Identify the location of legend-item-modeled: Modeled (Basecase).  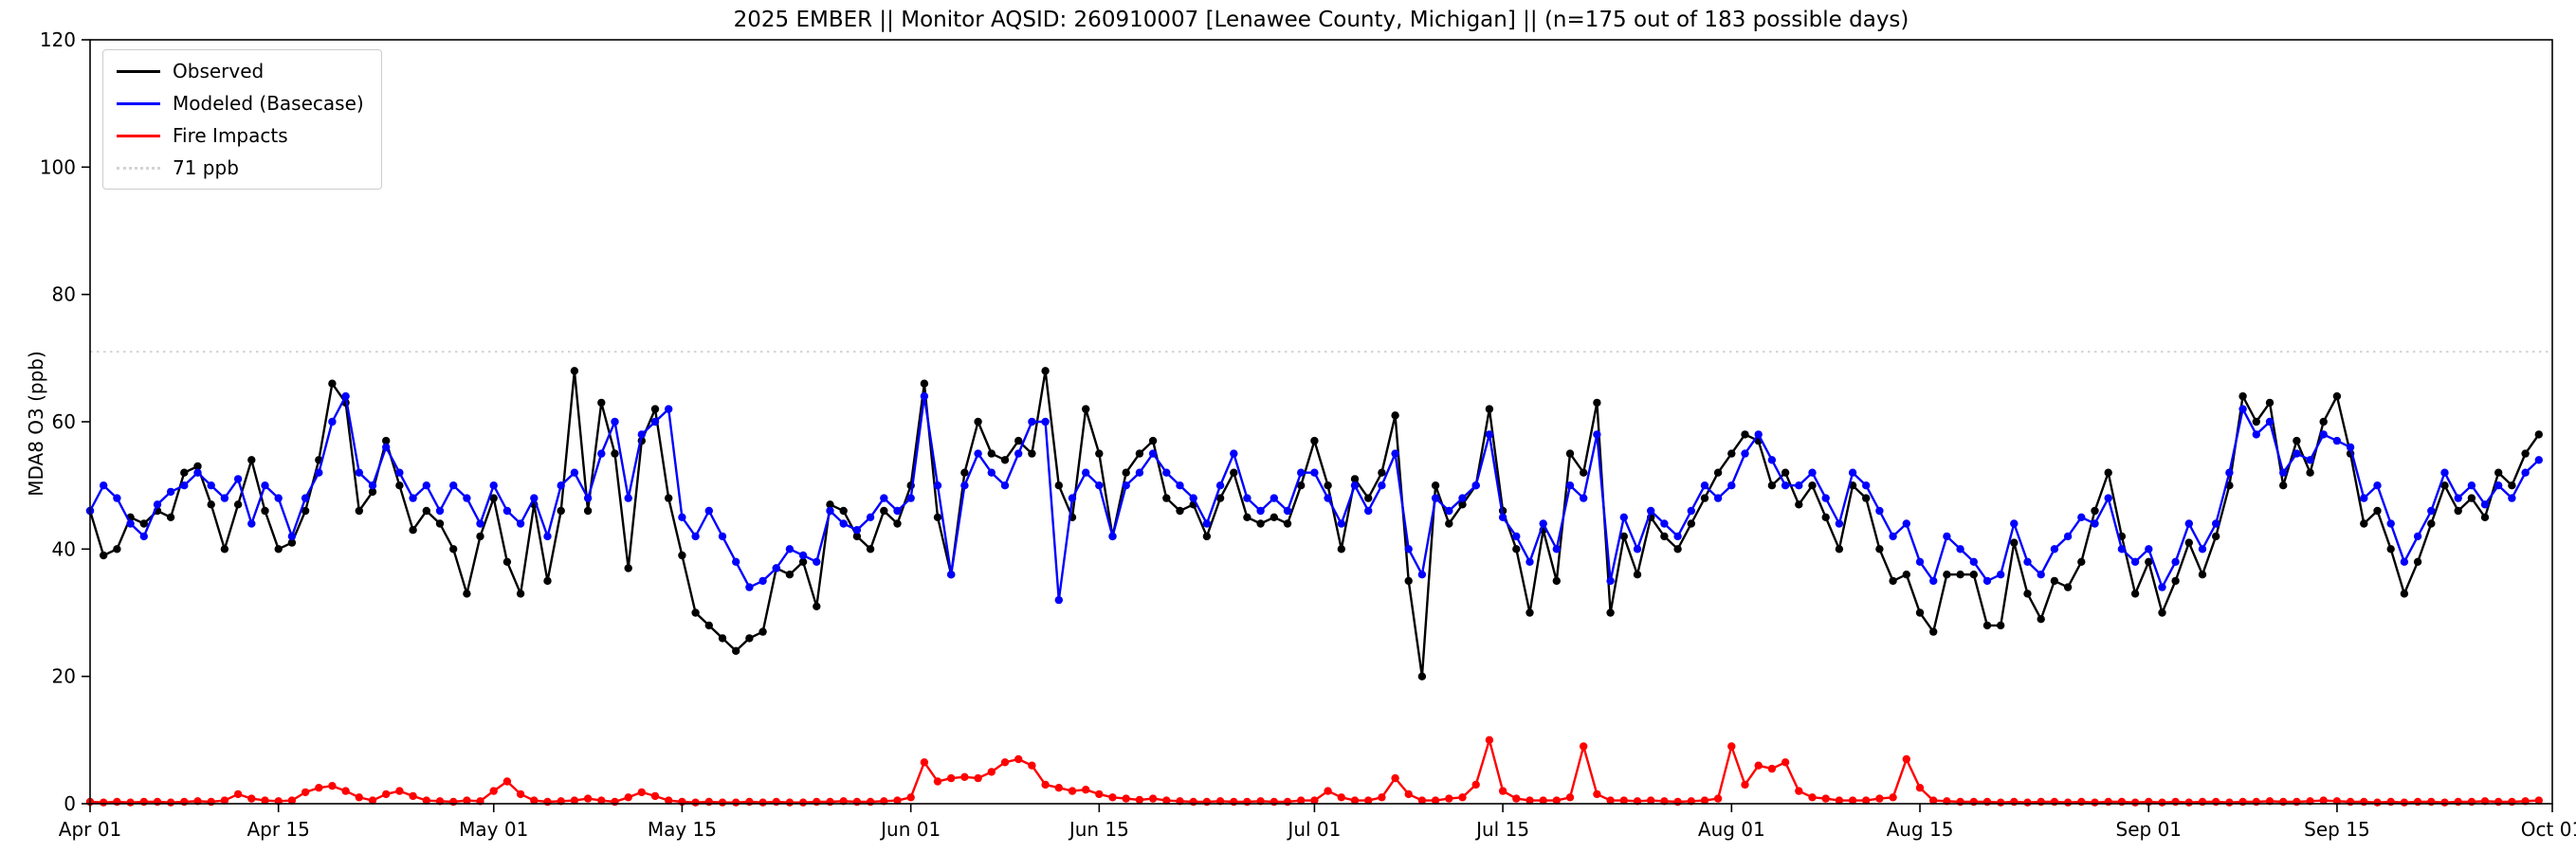
(240, 103).